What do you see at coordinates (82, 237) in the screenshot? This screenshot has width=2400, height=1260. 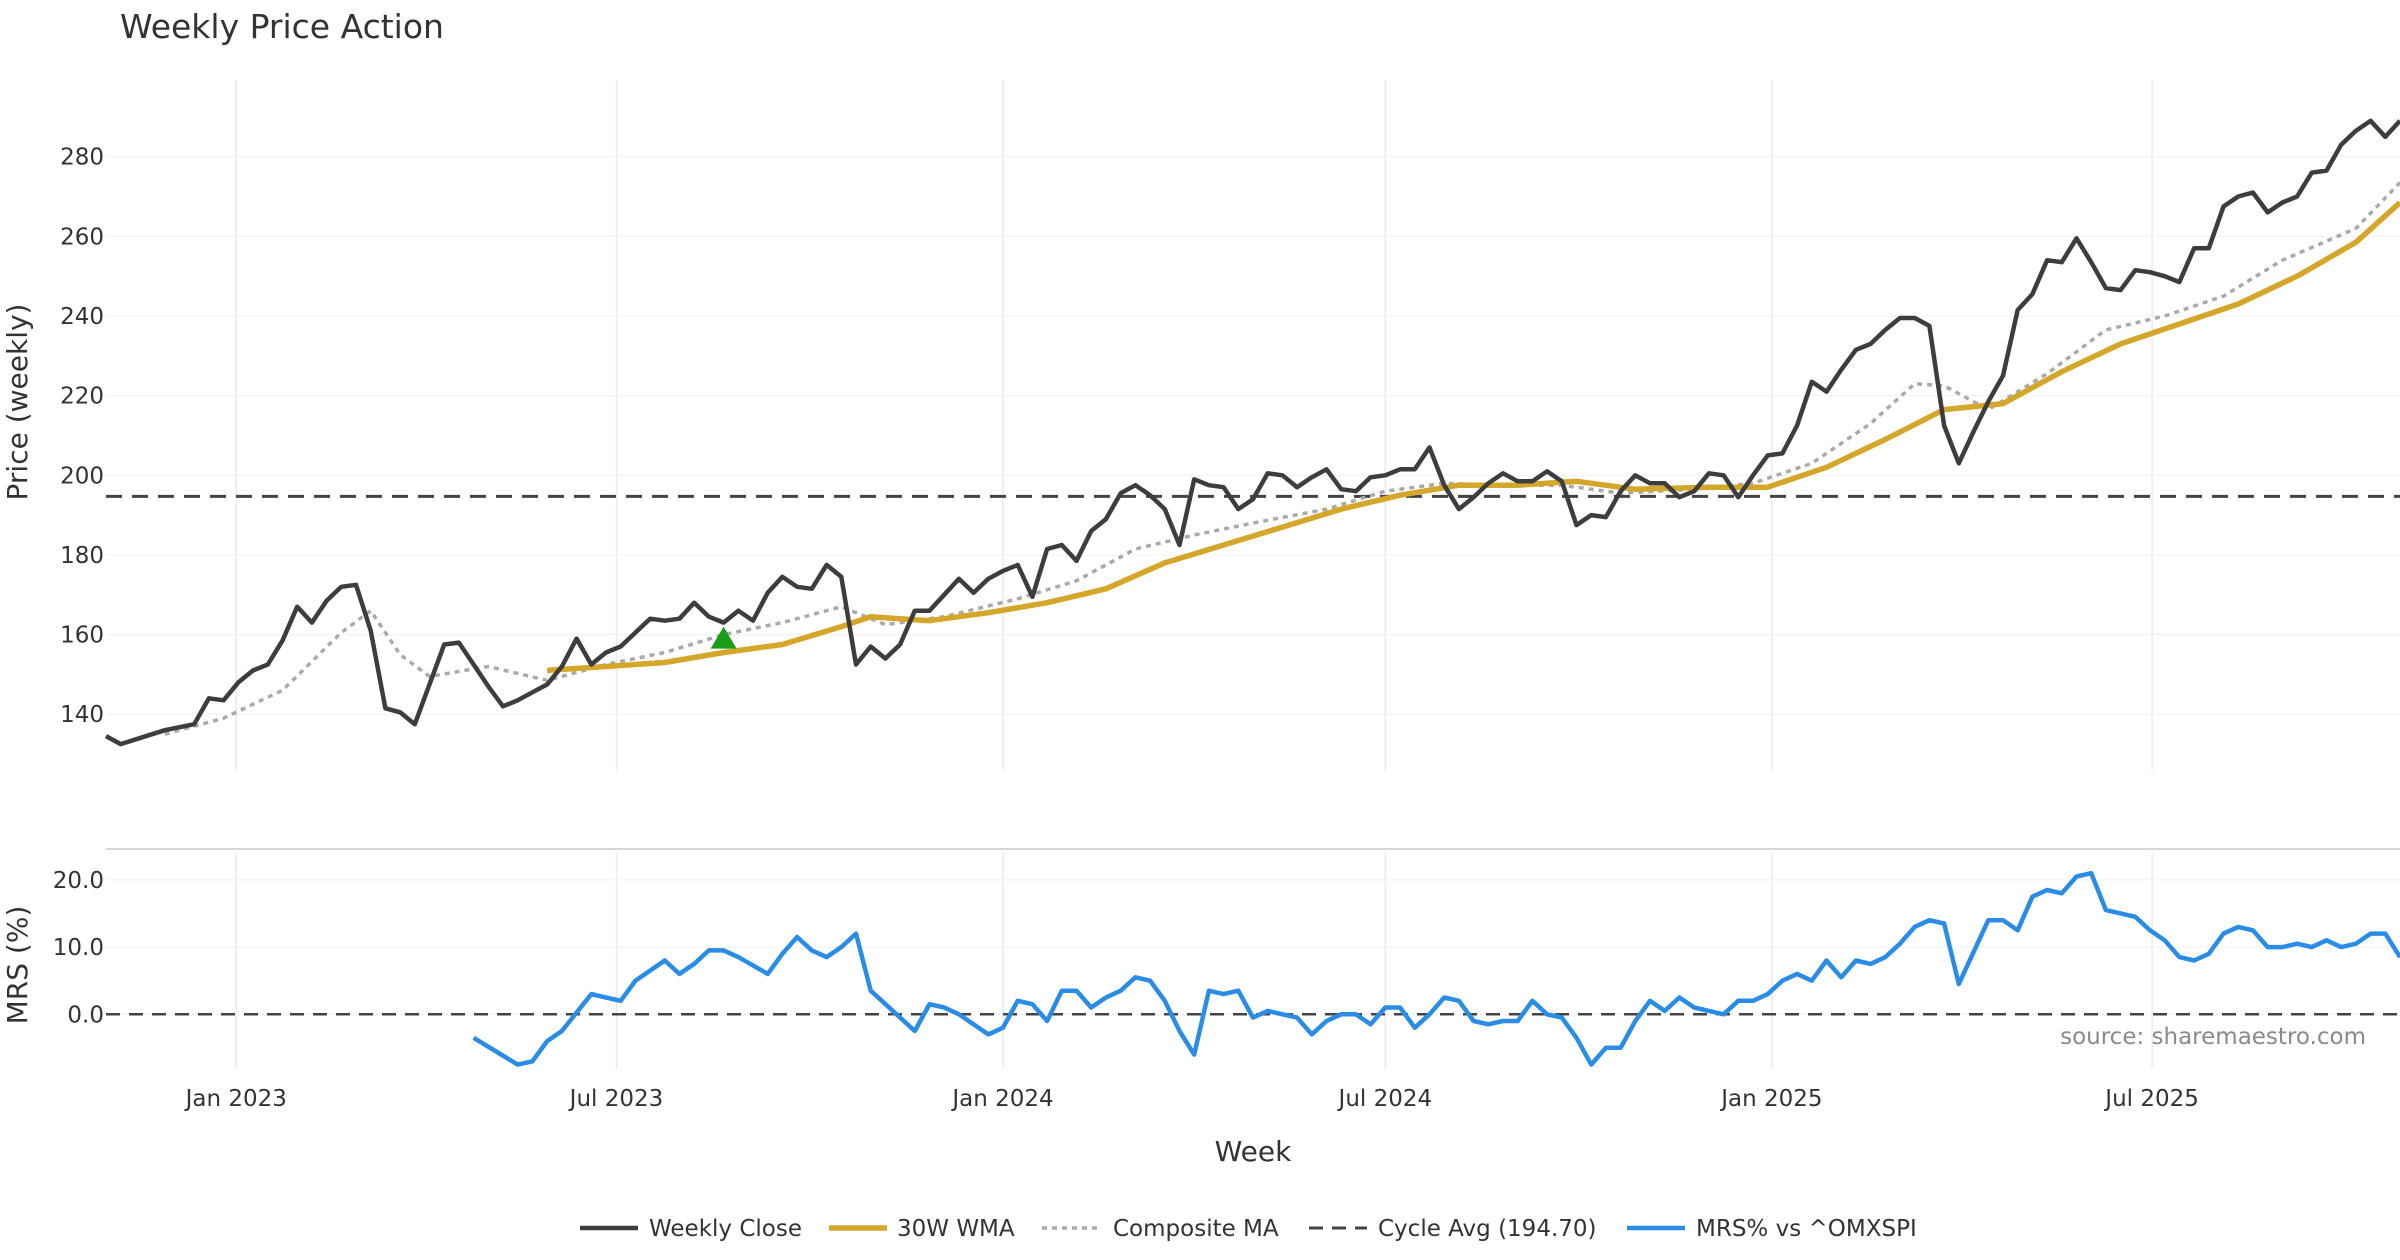 I see `price-y-tick-label: 260` at bounding box center [82, 237].